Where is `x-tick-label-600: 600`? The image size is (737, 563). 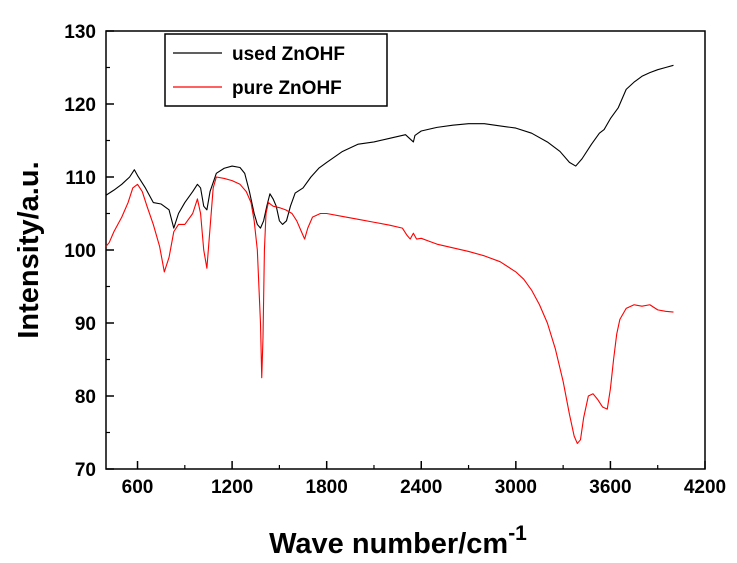
x-tick-label-600: 600 is located at coordinates (138, 487).